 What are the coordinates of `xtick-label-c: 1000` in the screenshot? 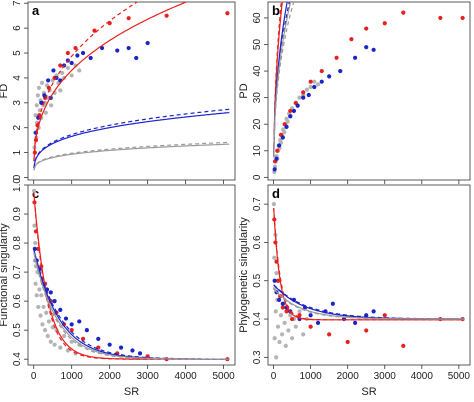 It's located at (72, 376).